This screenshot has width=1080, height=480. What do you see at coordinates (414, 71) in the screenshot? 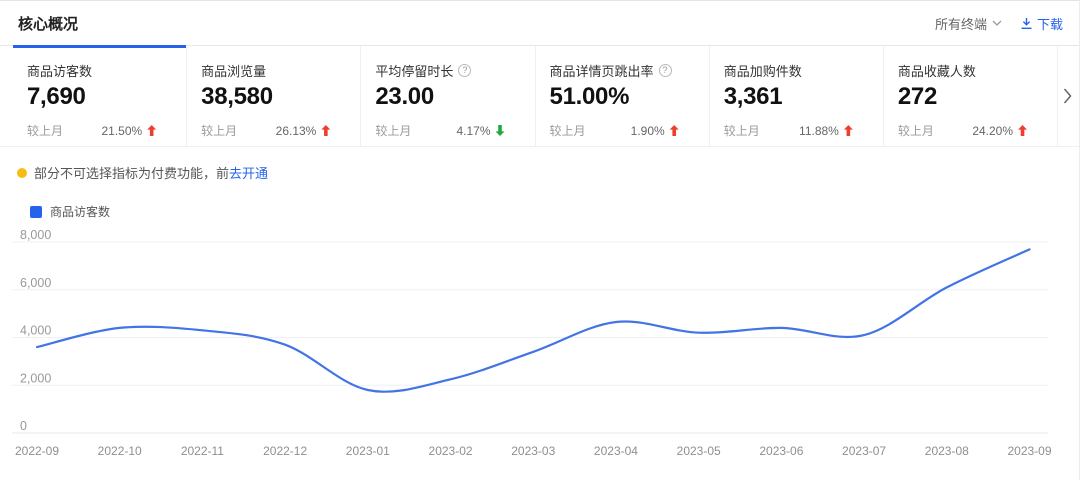
I see `metric-label: 平均停留时长` at bounding box center [414, 71].